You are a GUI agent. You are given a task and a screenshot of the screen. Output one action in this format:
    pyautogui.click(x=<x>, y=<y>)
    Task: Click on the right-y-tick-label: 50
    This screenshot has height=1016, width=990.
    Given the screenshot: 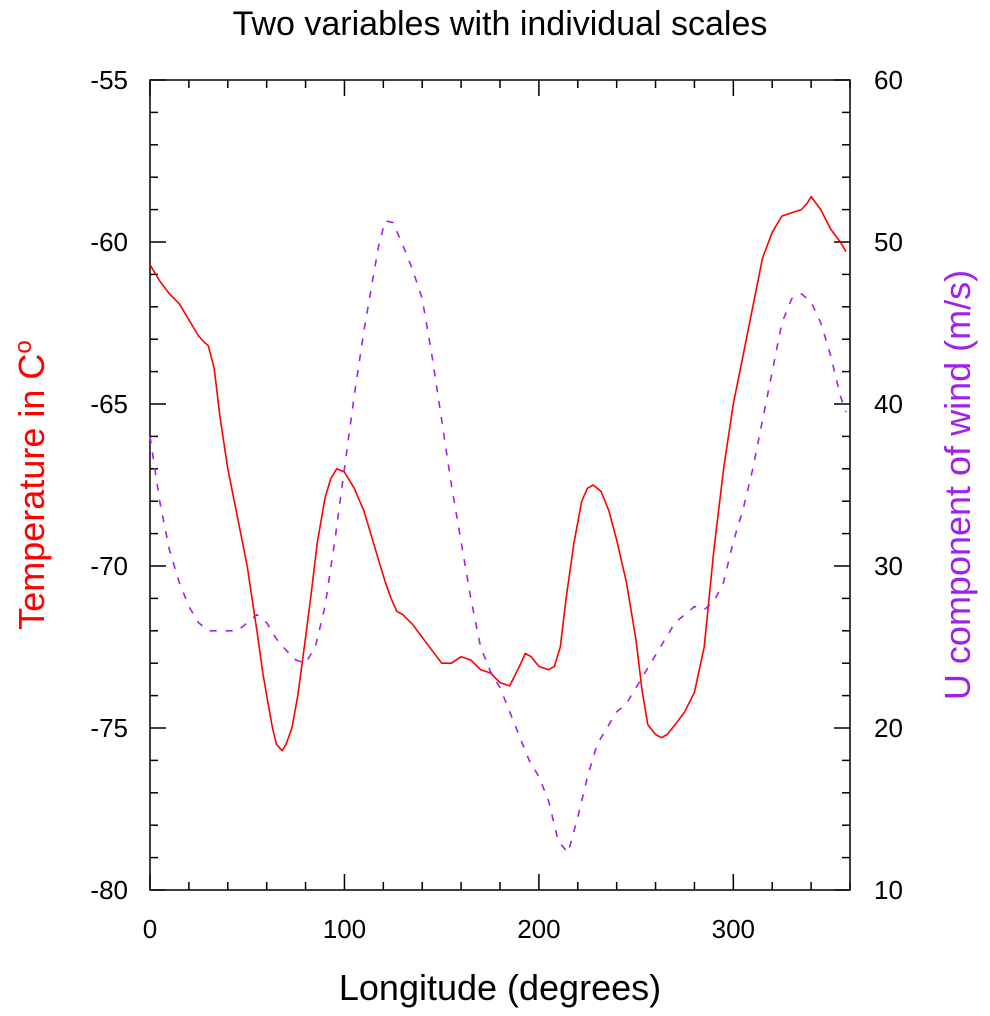 What is the action you would take?
    pyautogui.click(x=888, y=242)
    